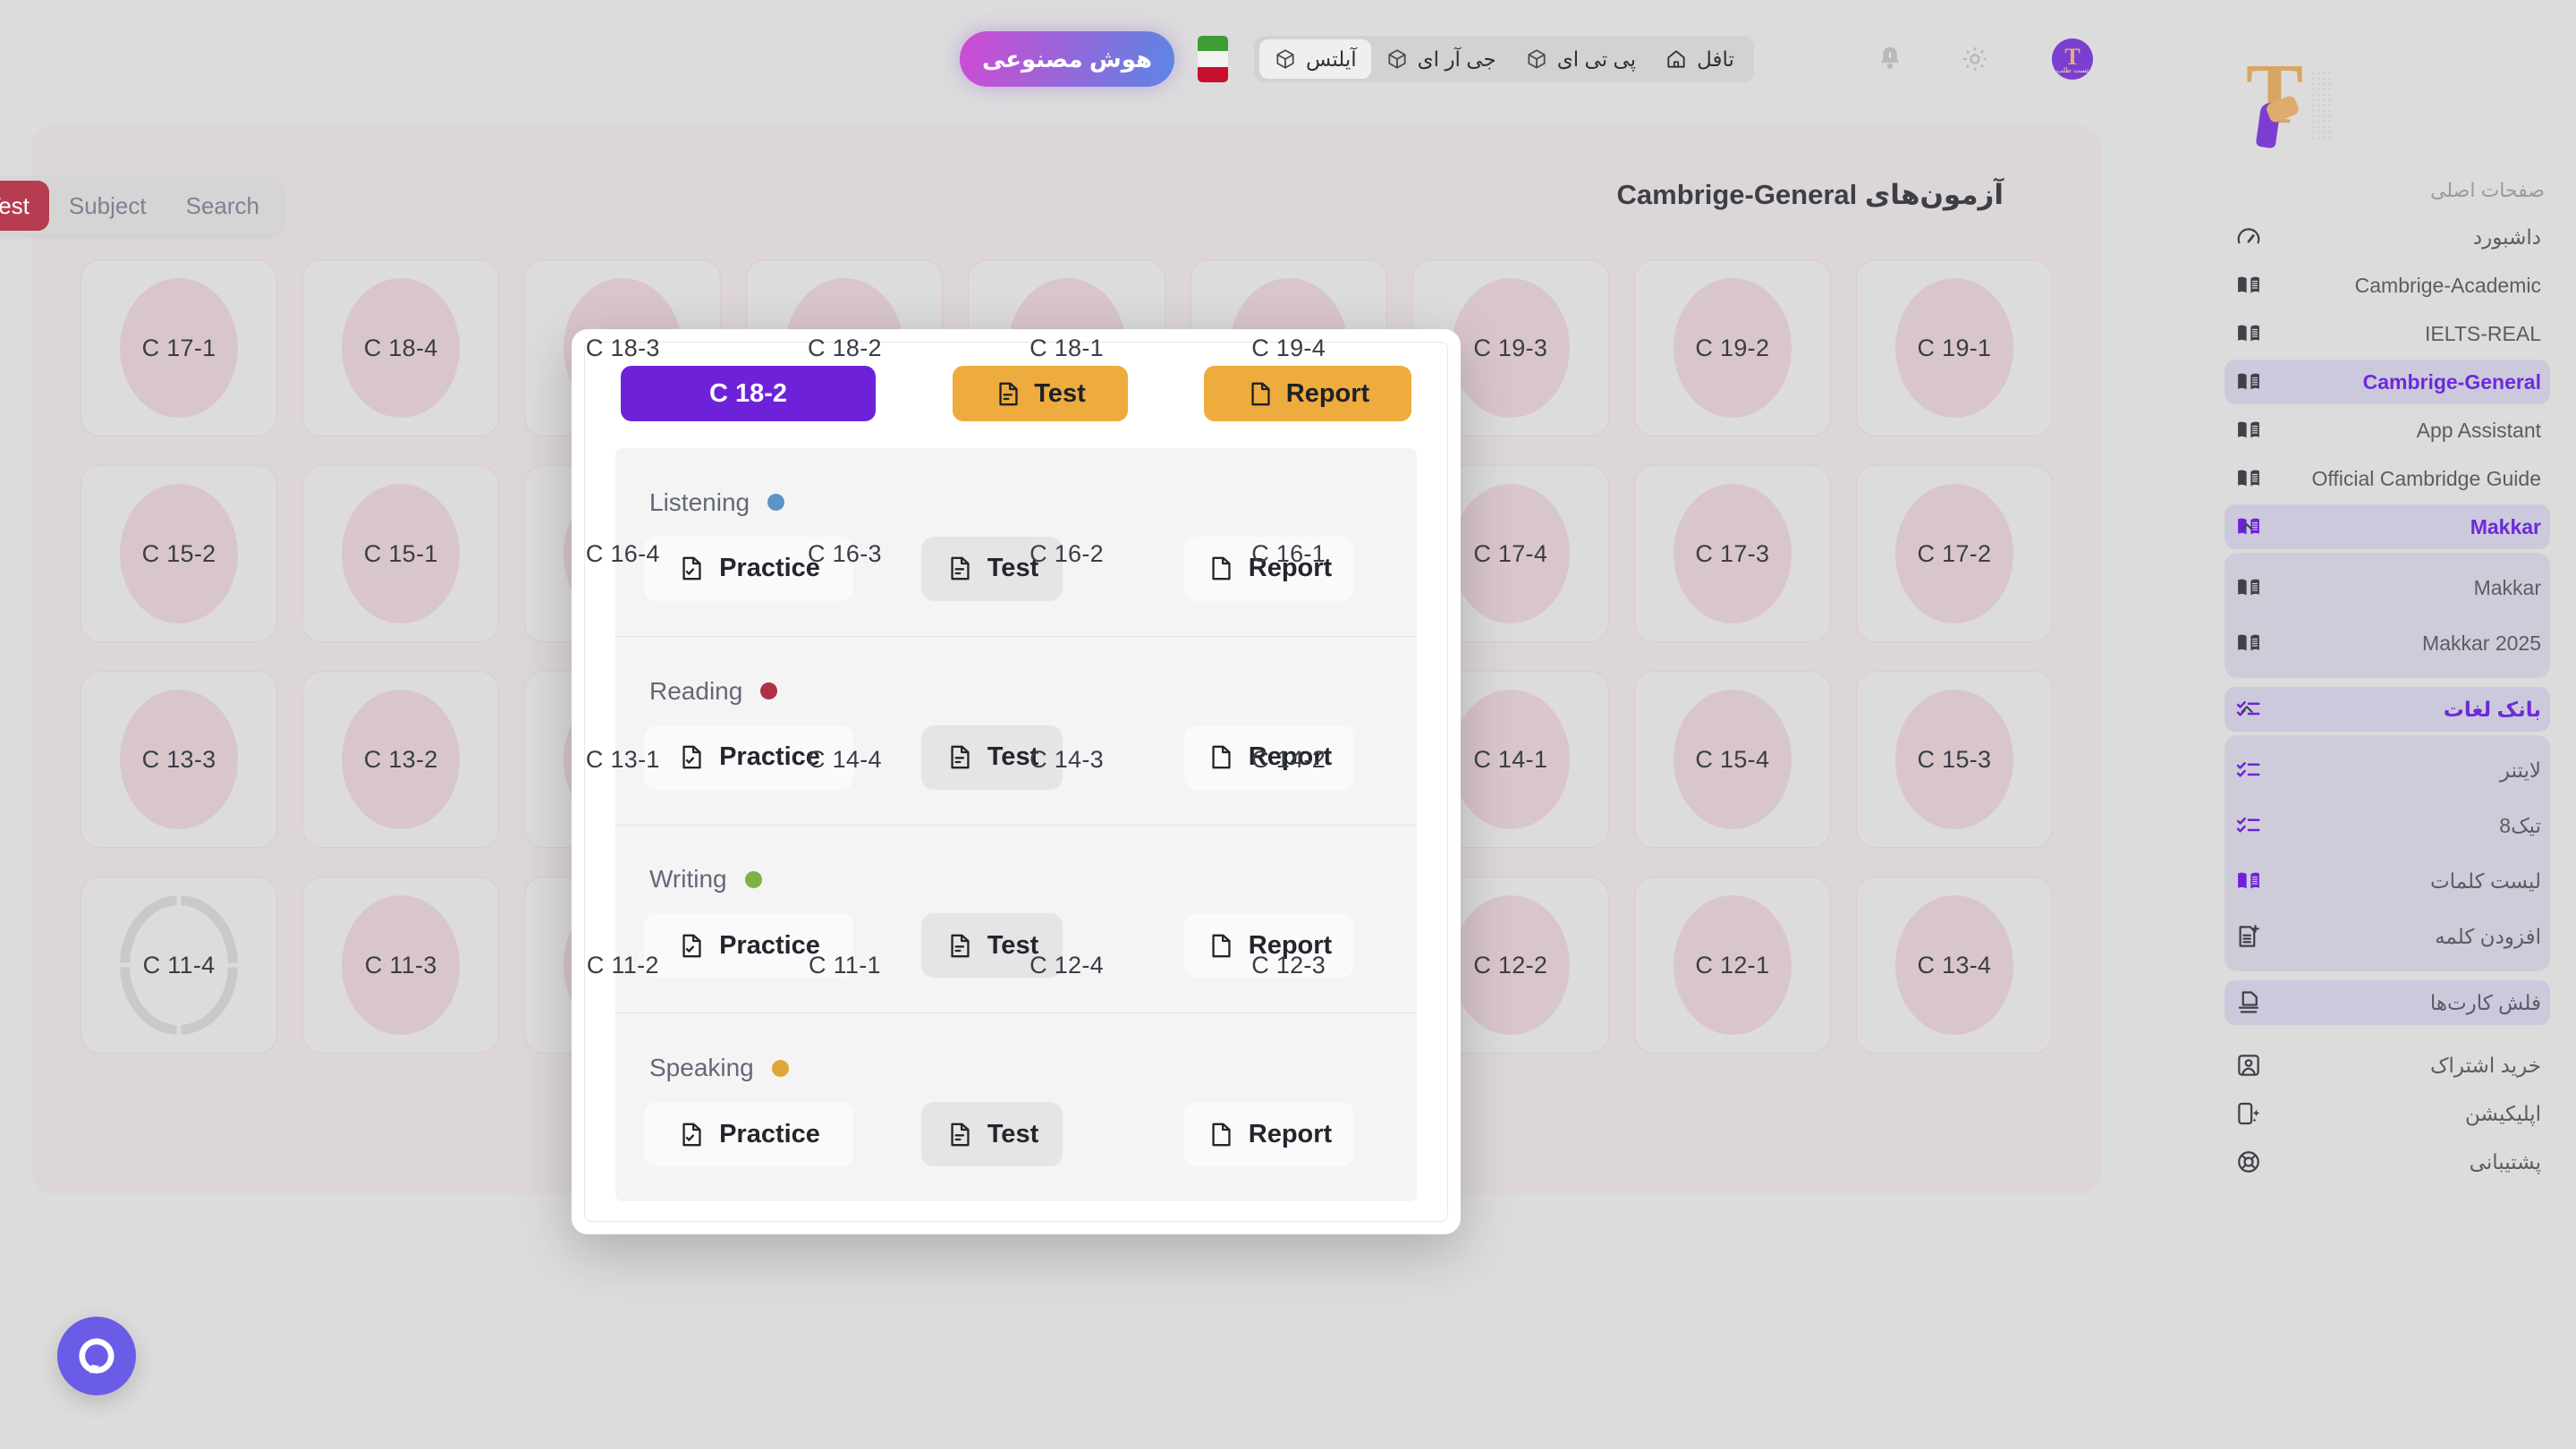  Describe the element at coordinates (2388, 825) in the screenshot. I see `sidebar-subitem-tik8: تیک8` at that location.